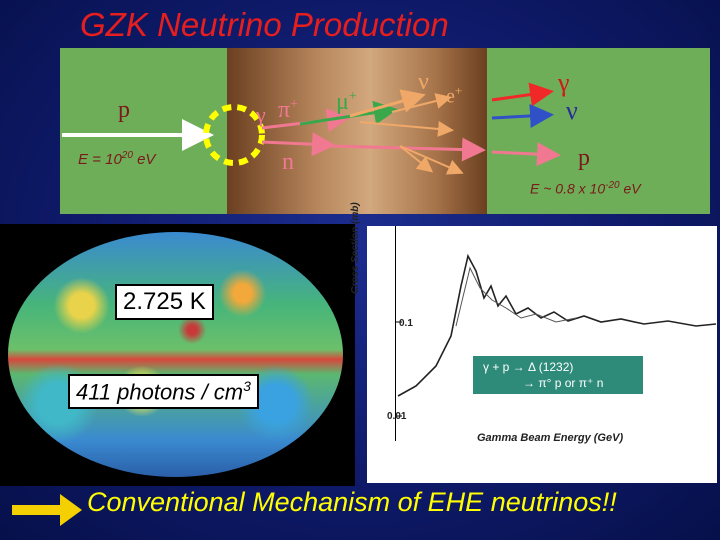  I want to click on neutrino-out-symbol: ν, so click(572, 110).